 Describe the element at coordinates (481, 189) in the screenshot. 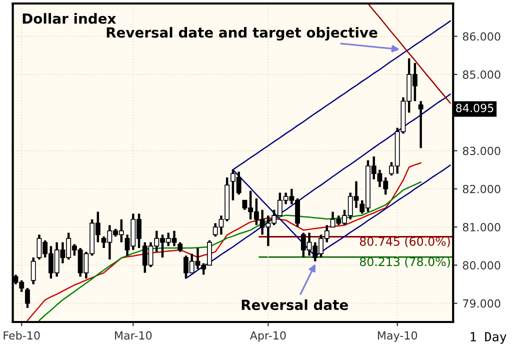

I see `y-tick-label: 82.000` at that location.